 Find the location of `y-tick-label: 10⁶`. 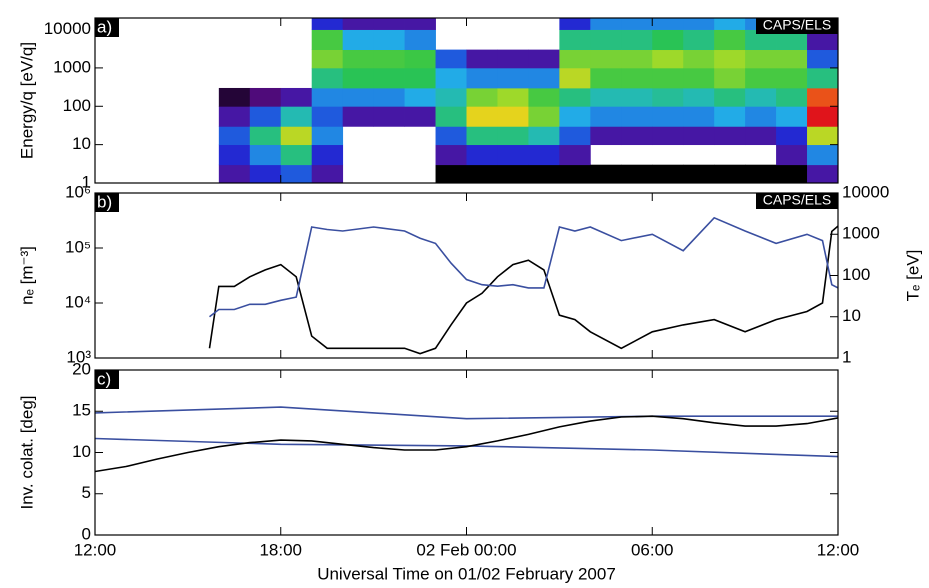

y-tick-label: 10⁶ is located at coordinates (78, 191).